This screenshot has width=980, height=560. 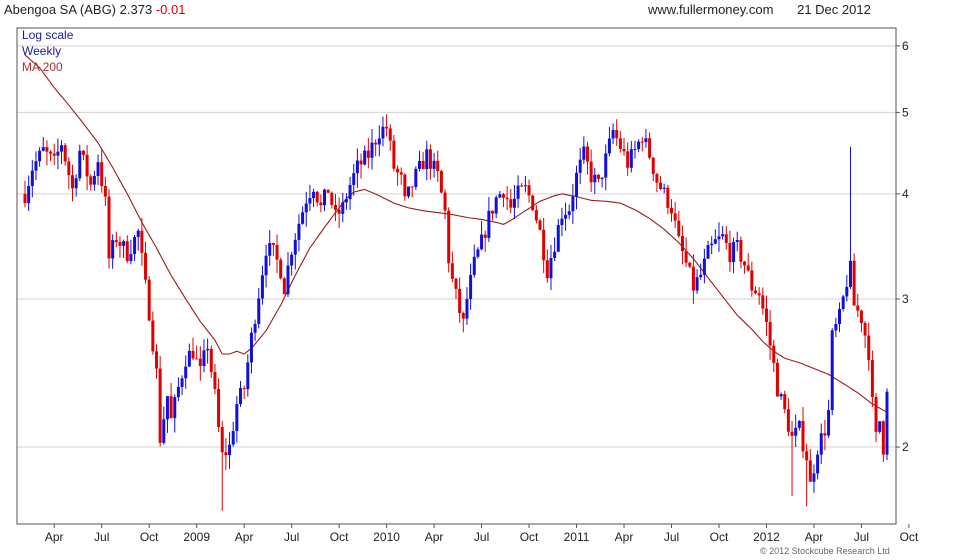 What do you see at coordinates (905, 46) in the screenshot?
I see `y-tick-label: 6` at bounding box center [905, 46].